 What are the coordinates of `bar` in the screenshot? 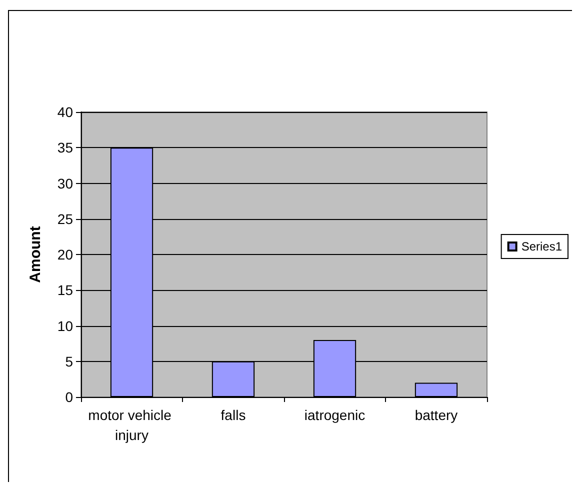 It's located at (436, 389).